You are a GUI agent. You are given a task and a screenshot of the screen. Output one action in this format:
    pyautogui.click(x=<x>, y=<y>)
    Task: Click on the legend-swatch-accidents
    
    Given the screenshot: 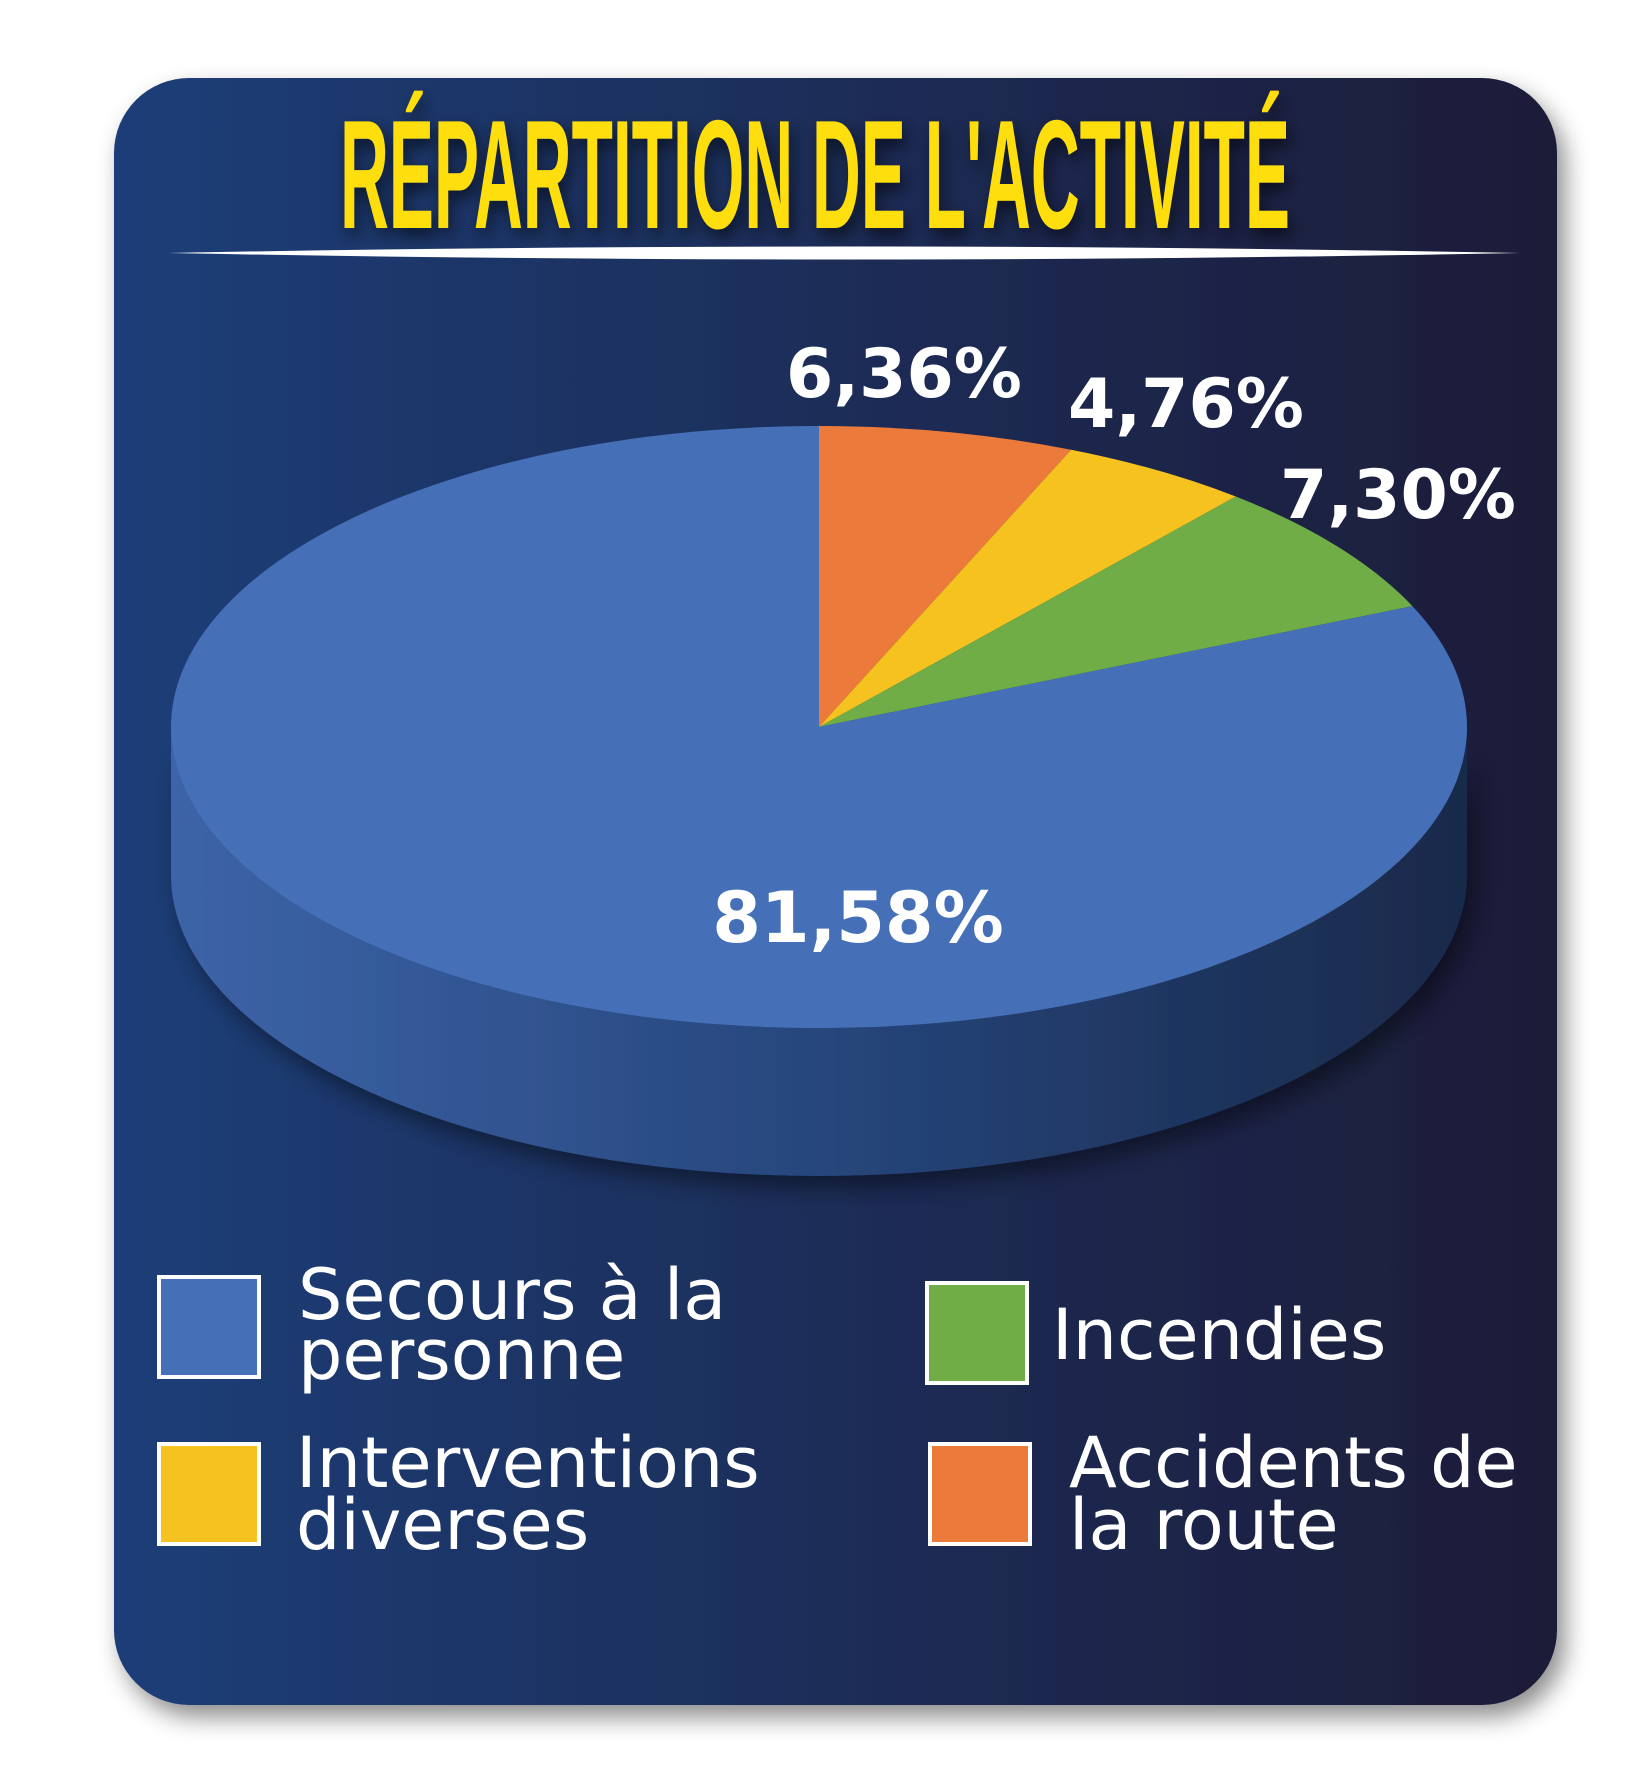 What is the action you would take?
    pyautogui.click(x=980, y=1494)
    